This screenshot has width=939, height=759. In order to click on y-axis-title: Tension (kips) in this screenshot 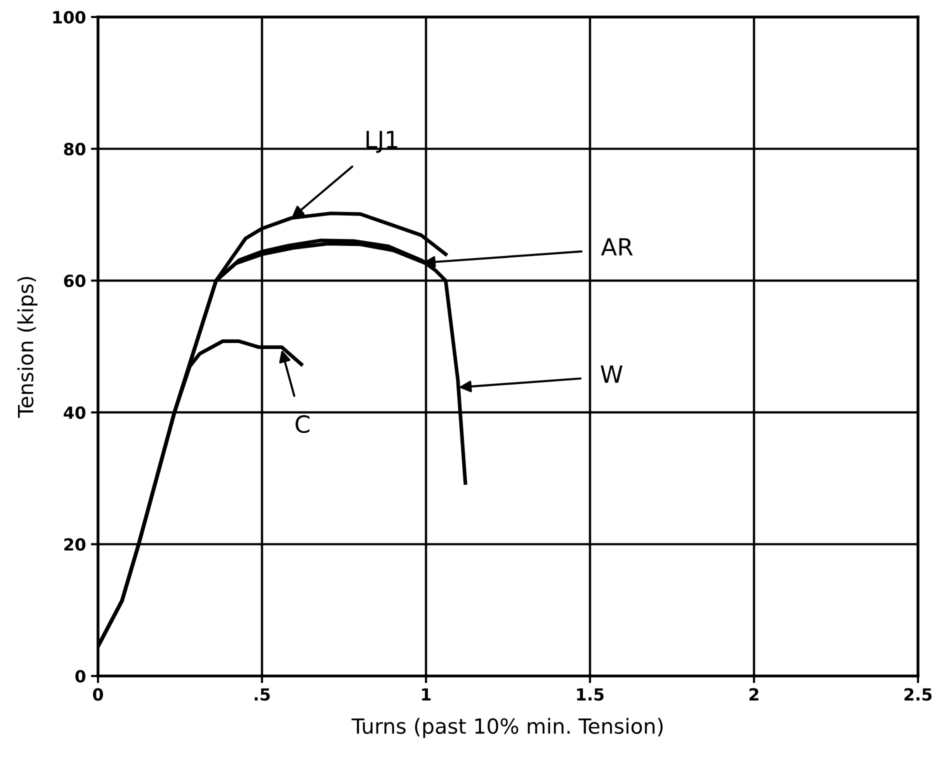, I will do `click(27, 347)`.